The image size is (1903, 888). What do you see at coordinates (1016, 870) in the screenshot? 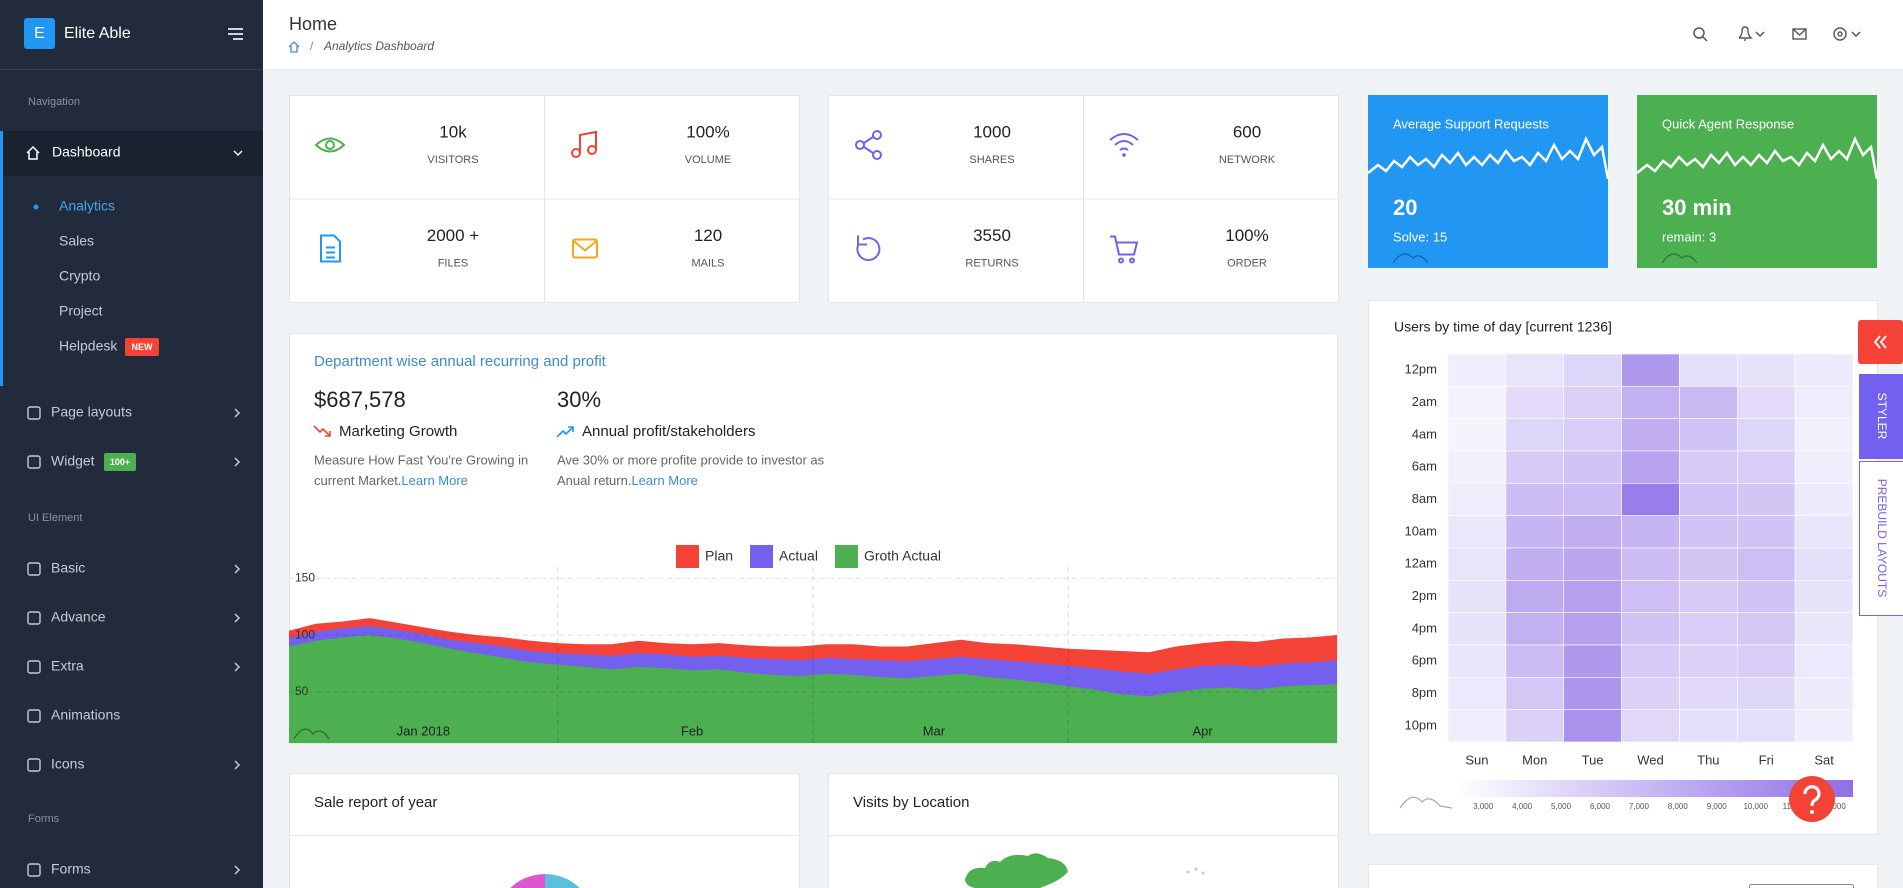
I see `map-shape` at bounding box center [1016, 870].